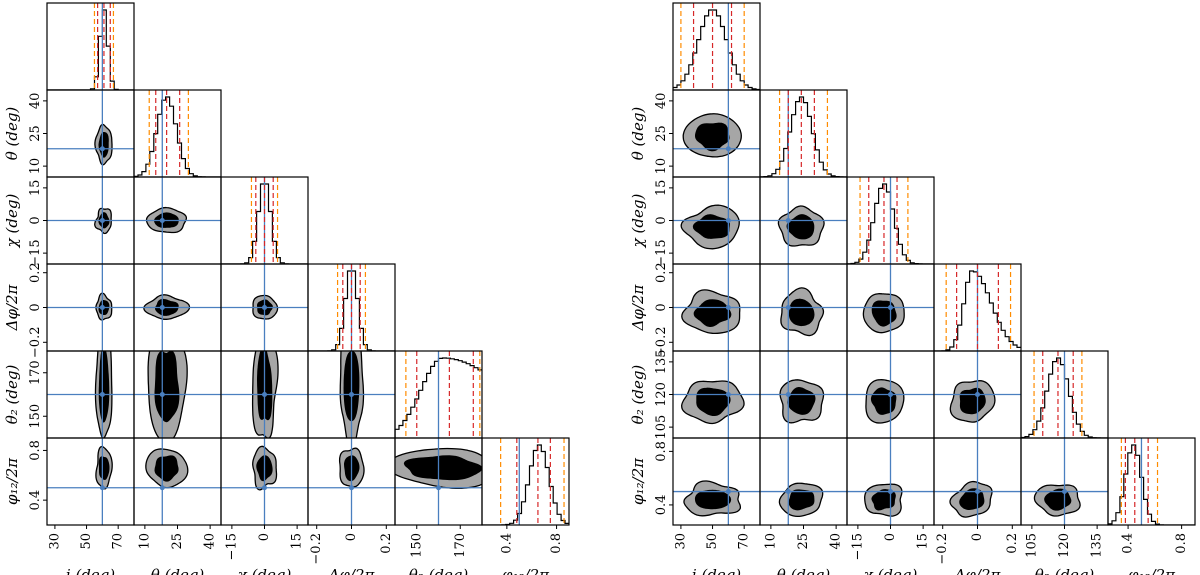 The height and width of the screenshot is (575, 1200). Describe the element at coordinates (35, 252) in the screenshot. I see `y-tick-label: −15` at that location.